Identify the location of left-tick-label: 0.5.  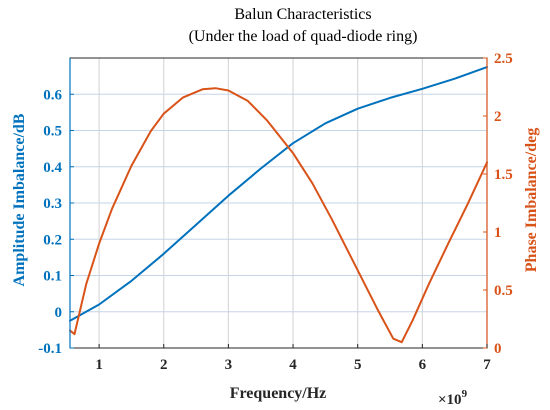
(52, 132).